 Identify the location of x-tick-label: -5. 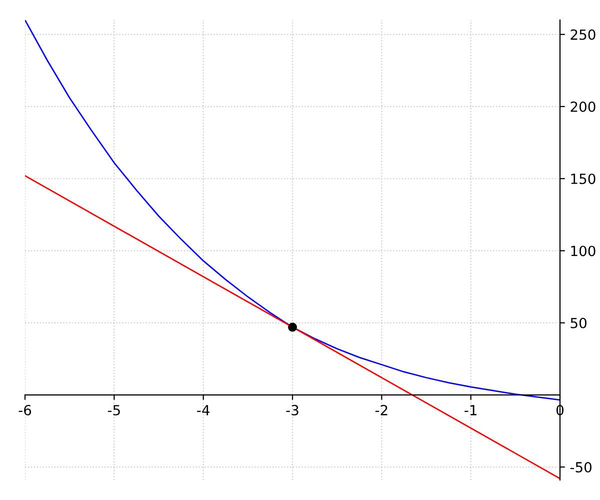
(114, 410).